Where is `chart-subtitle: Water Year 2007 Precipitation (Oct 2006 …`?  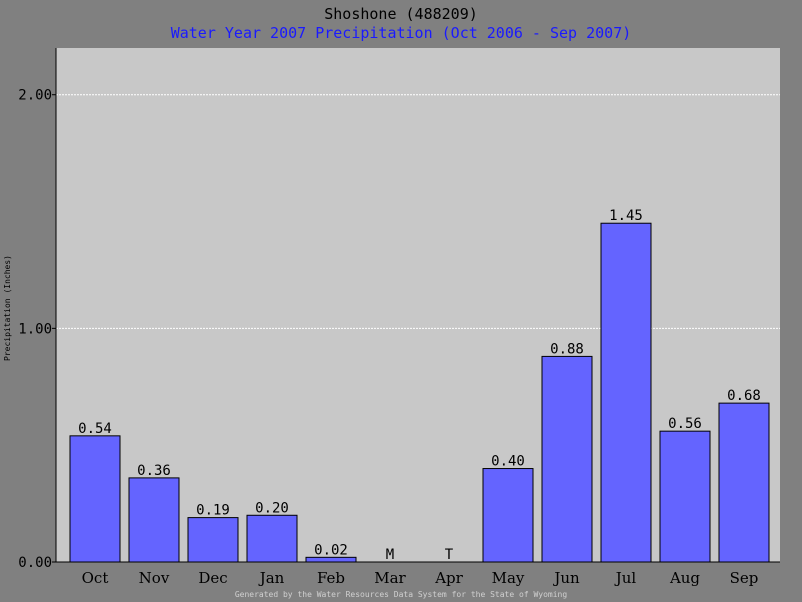
chart-subtitle: Water Year 2007 Precipitation (Oct 2006 … is located at coordinates (401, 33).